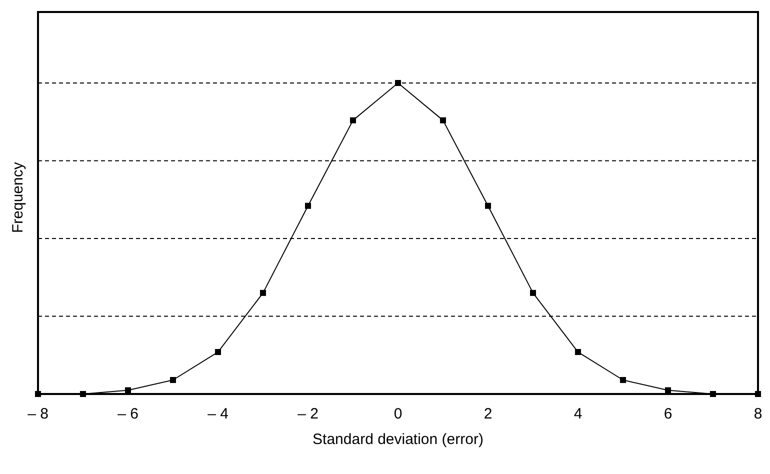  Describe the element at coordinates (128, 414) in the screenshot. I see `x-tick-label: – 6` at that location.